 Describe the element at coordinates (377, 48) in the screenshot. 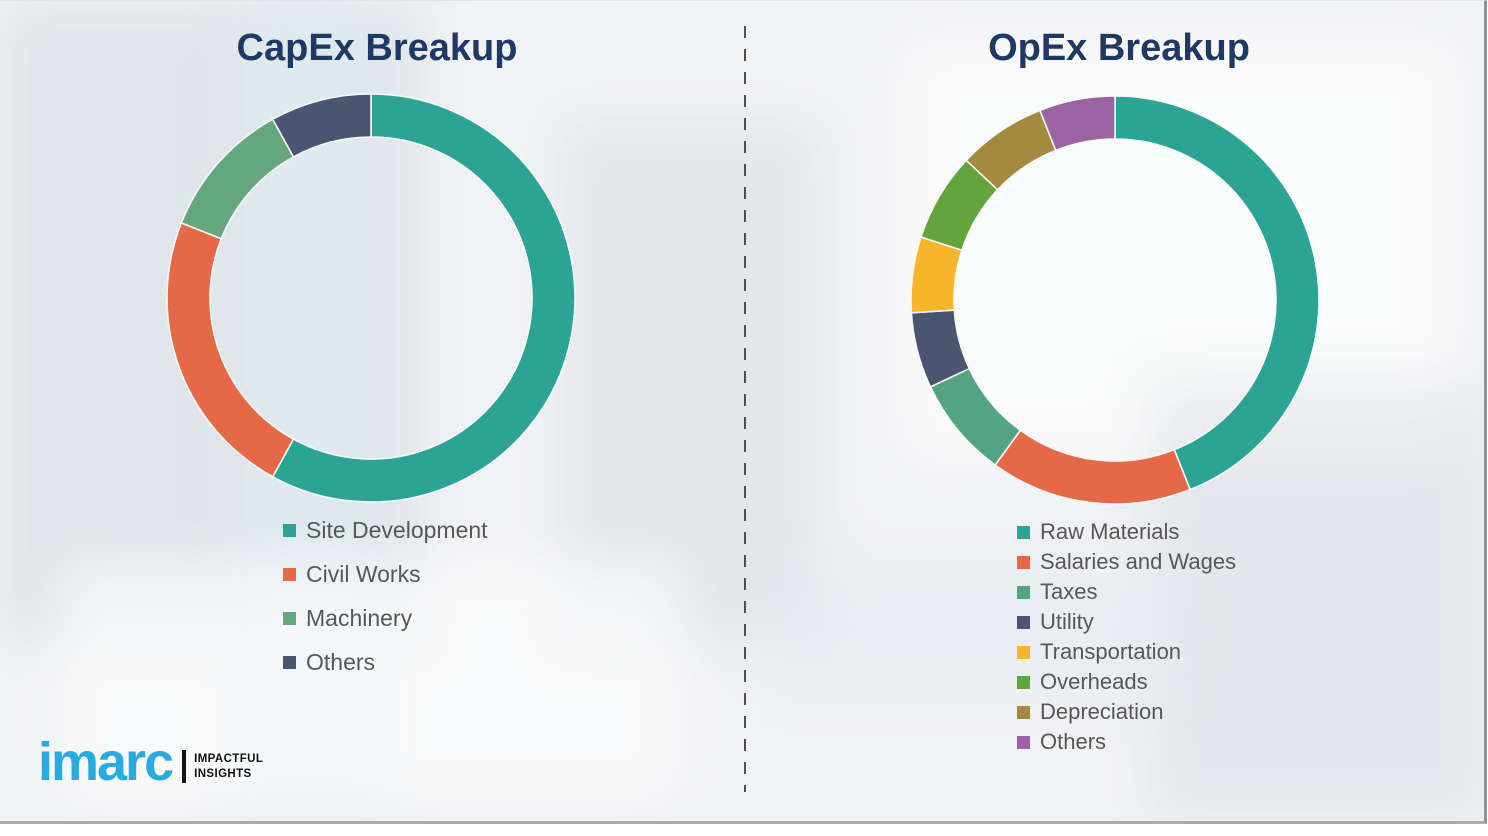

I see `capex-chart-title: CapEx Breakup` at that location.